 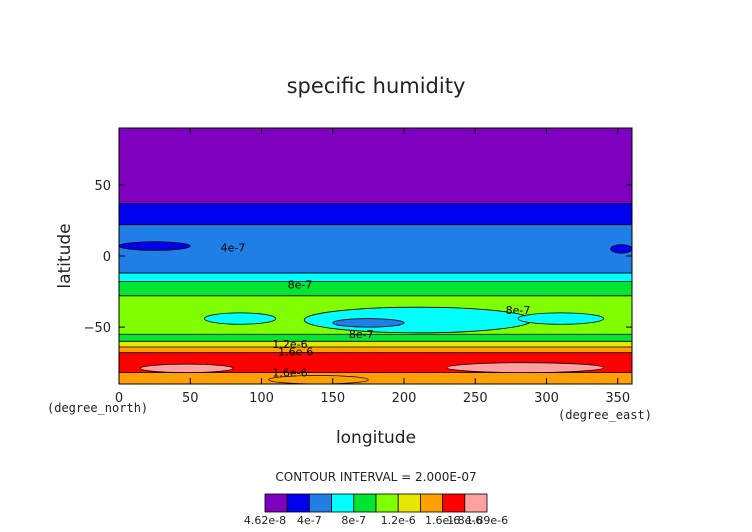 What do you see at coordinates (475, 398) in the screenshot?
I see `x-tick-label: 250` at bounding box center [475, 398].